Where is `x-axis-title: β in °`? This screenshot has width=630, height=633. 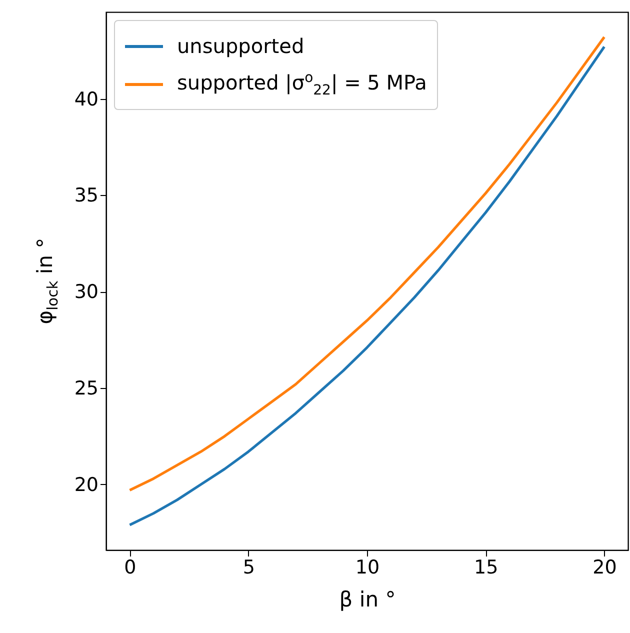 x-axis-title: β in ° is located at coordinates (367, 600).